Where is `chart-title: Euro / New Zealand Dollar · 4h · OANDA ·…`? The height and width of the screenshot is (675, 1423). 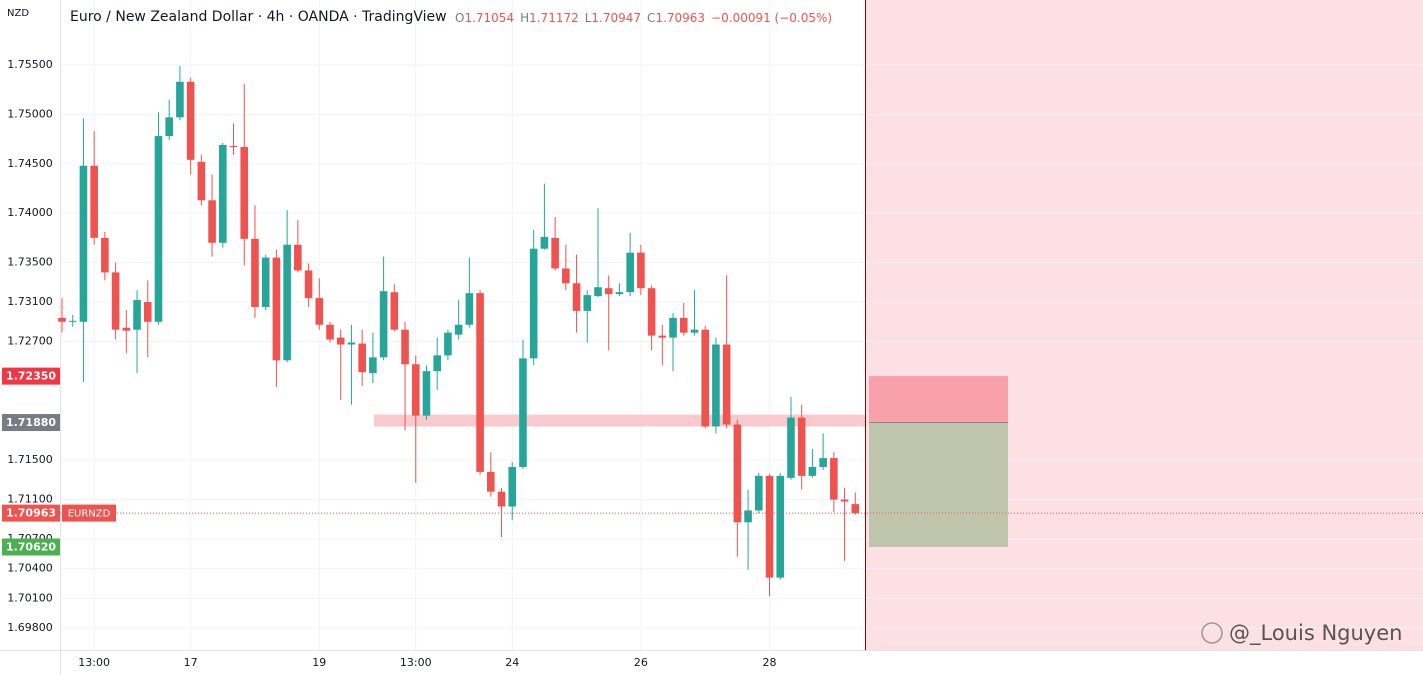 chart-title: Euro / New Zealand Dollar · 4h · OANDA ·… is located at coordinates (258, 17).